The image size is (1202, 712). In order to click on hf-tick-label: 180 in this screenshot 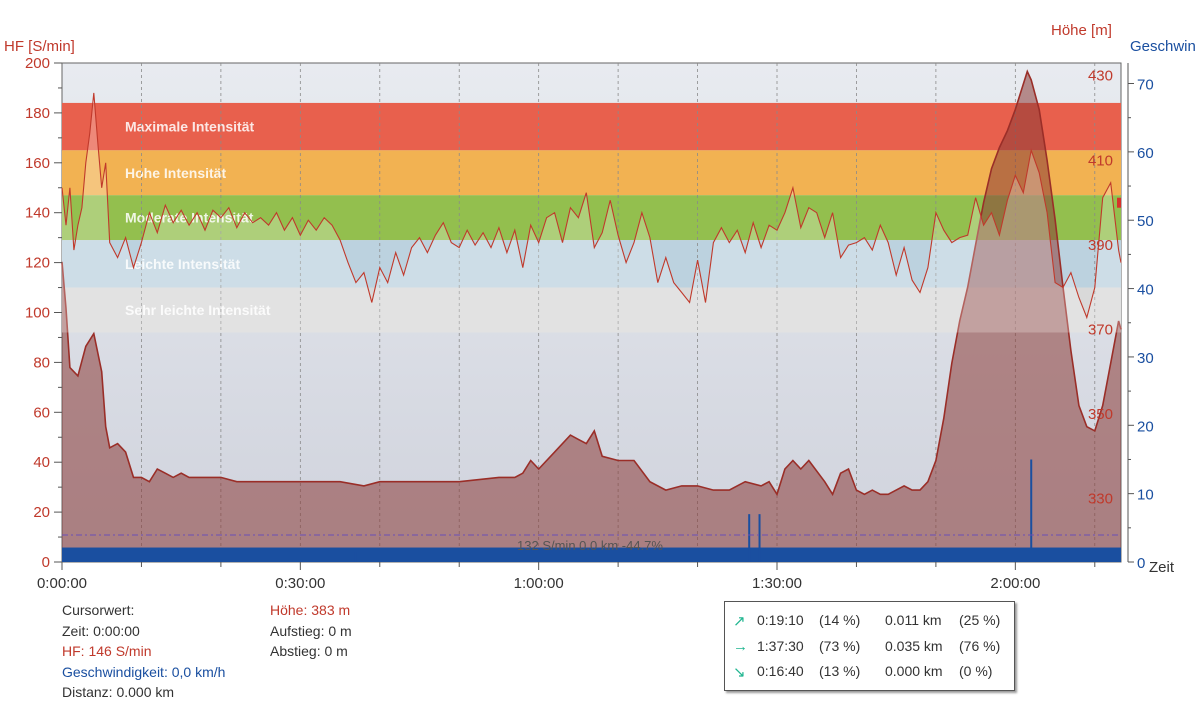, I will do `click(37, 113)`.